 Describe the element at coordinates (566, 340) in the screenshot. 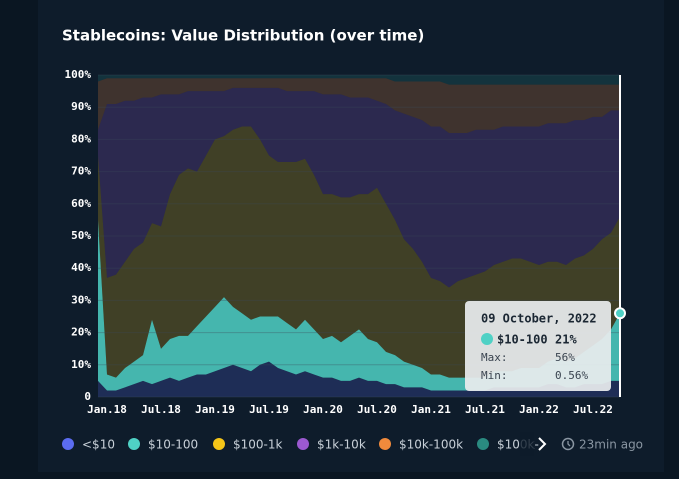

I see `tooltip-value: 21%` at that location.